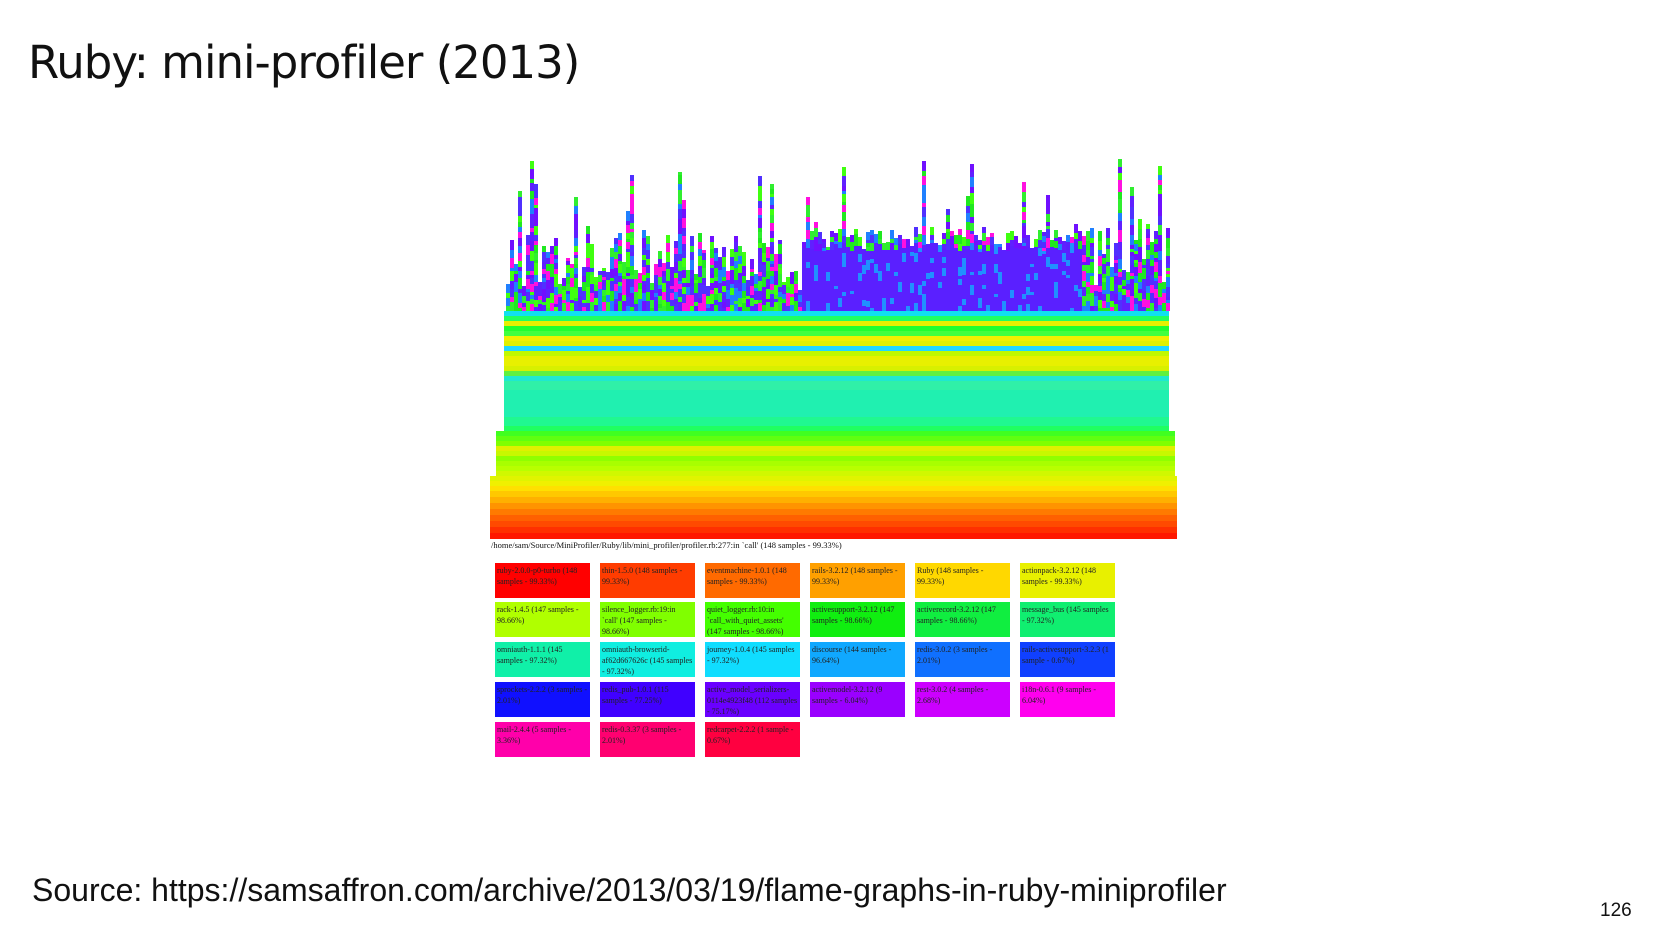 Image resolution: width=1654 pixels, height=931 pixels. I want to click on legend-item: rest-3.0.2 (4 samples - 2.68%), so click(962, 699).